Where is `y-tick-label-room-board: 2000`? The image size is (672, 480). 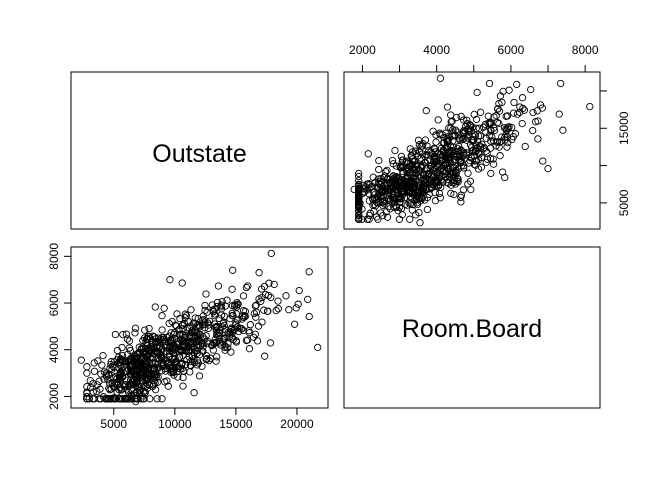 y-tick-label-room-board: 2000 is located at coordinates (54, 396).